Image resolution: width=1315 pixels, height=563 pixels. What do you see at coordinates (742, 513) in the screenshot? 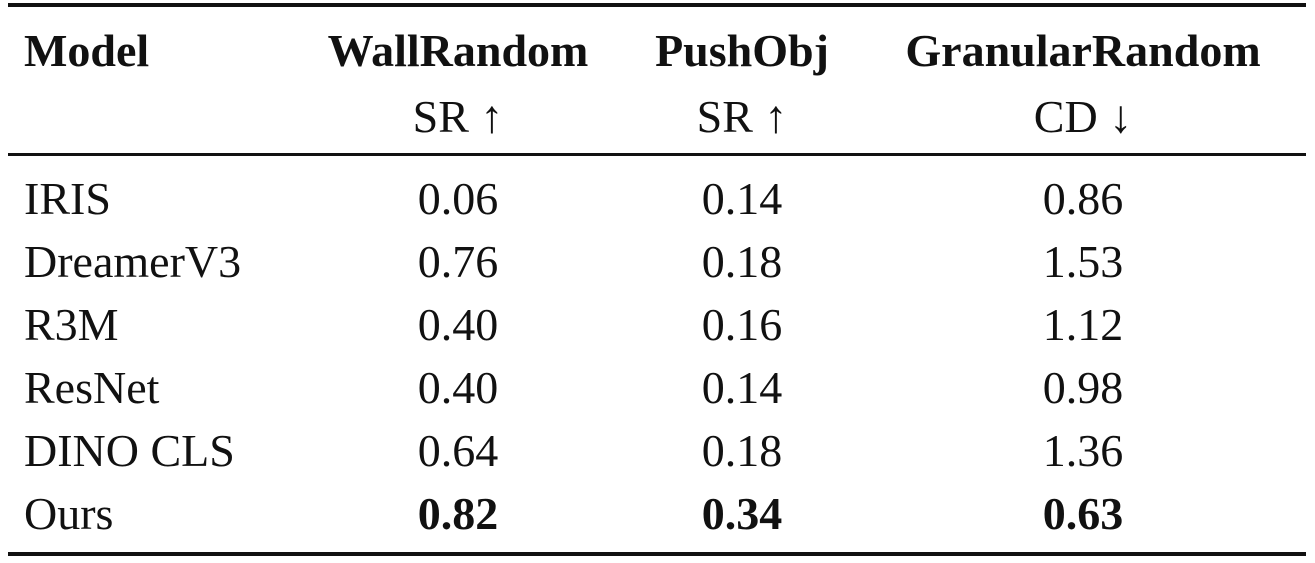
I see `cell-ours-pushobj: 0.34` at bounding box center [742, 513].